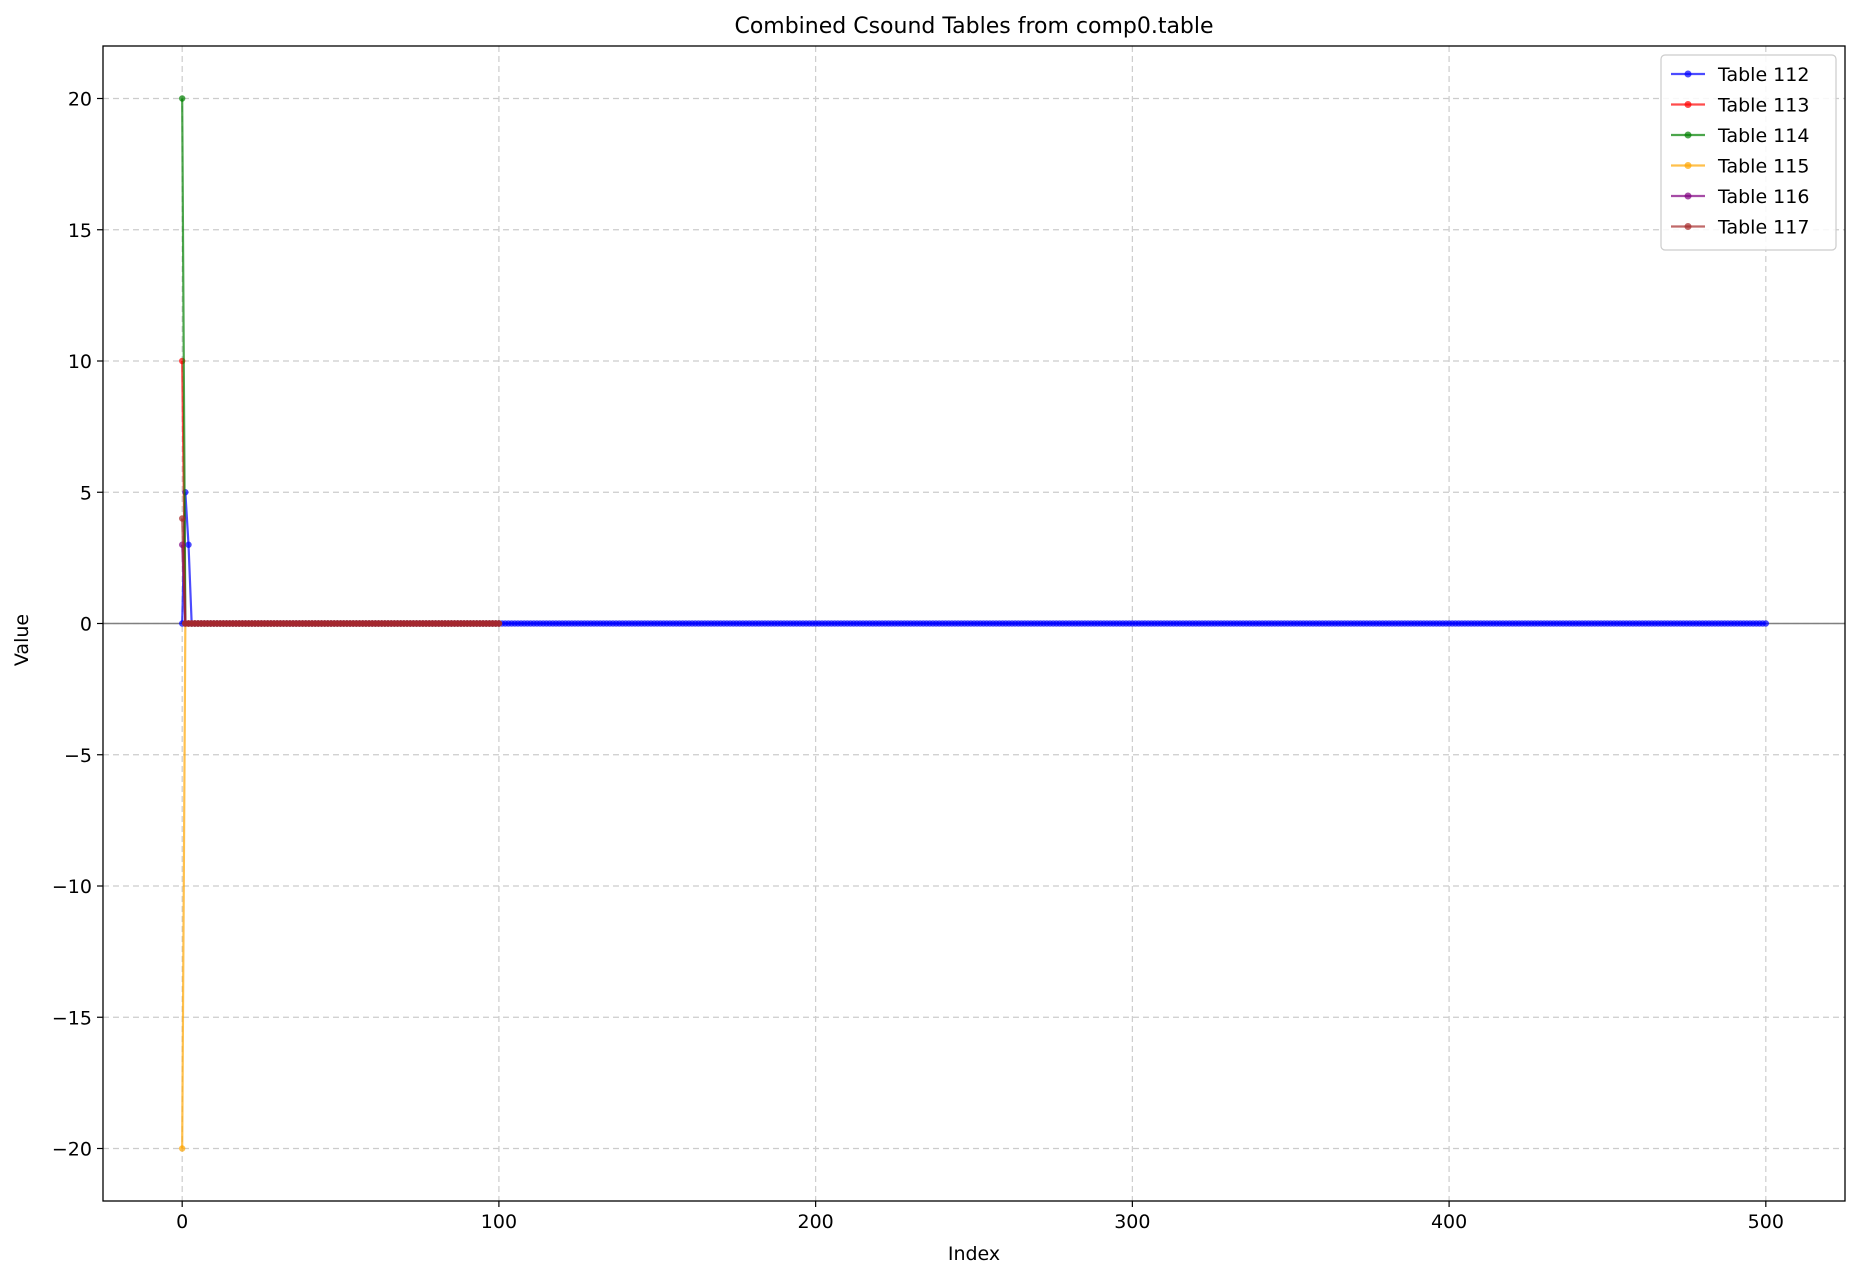 The image size is (1860, 1279). I want to click on legend-label: Table 113, so click(1763, 106).